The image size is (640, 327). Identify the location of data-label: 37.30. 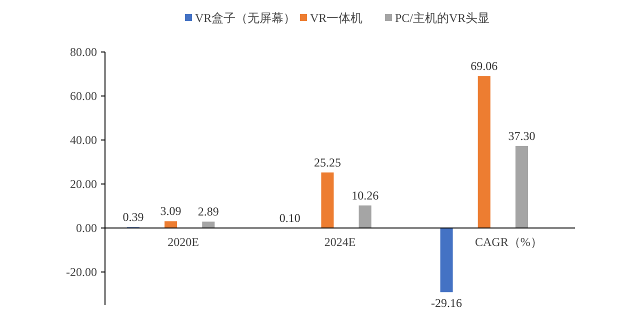
(522, 135).